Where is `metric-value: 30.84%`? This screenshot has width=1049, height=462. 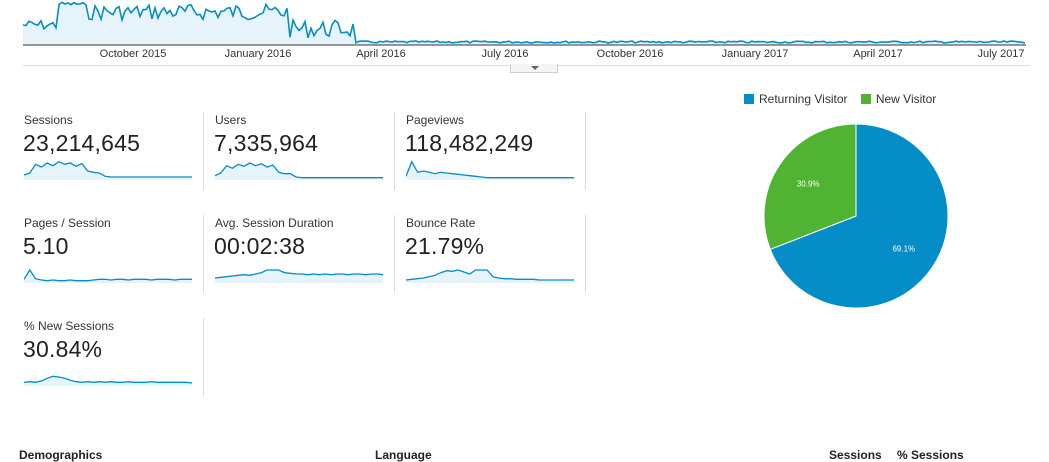
metric-value: 30.84% is located at coordinates (63, 349).